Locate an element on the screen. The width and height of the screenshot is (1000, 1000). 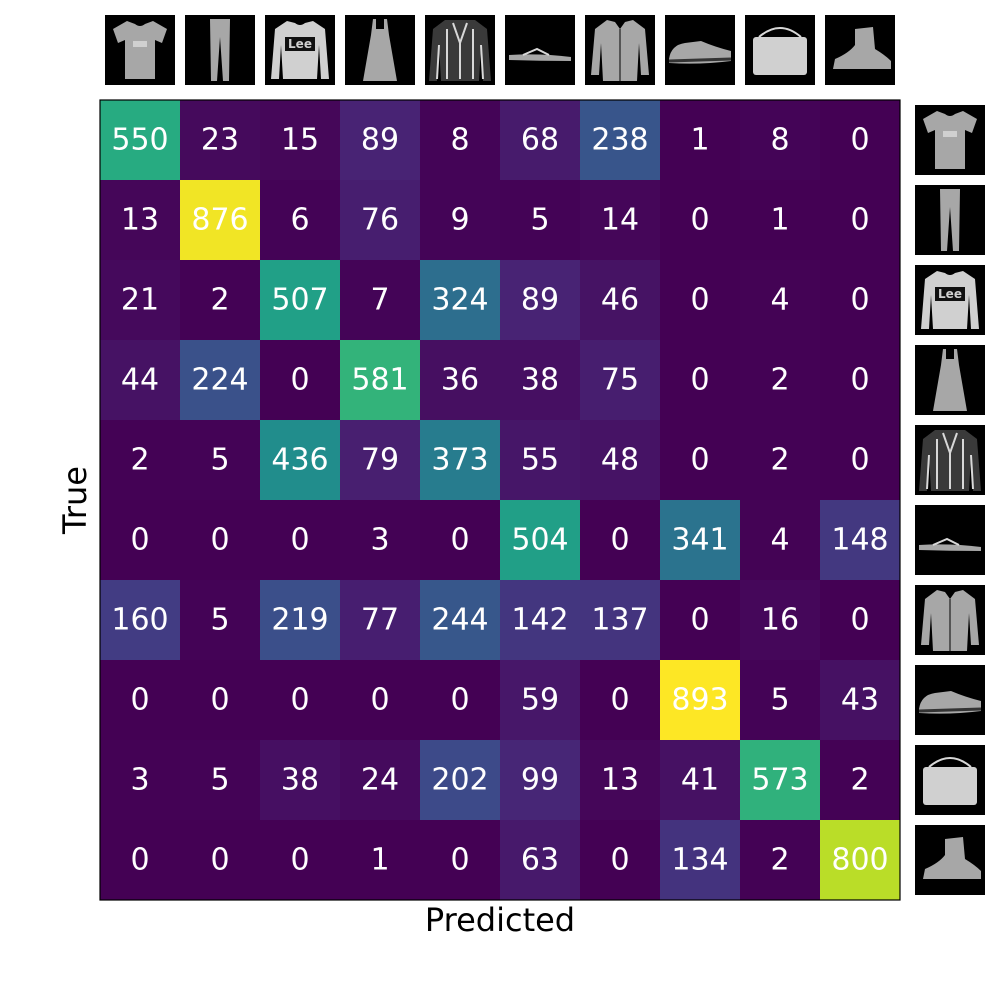
heatmap-cell-r5-c1 is located at coordinates (220, 540).